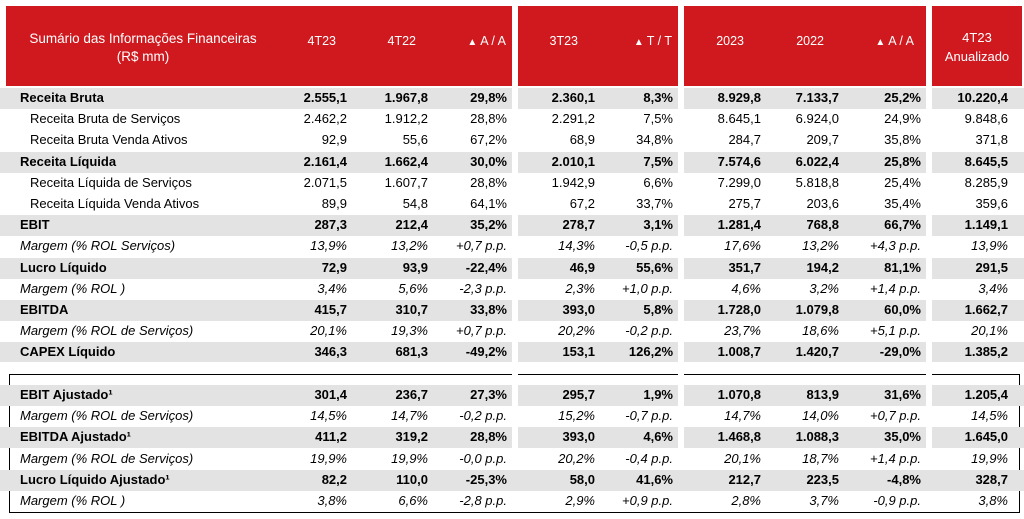 This screenshot has height=519, width=1024. What do you see at coordinates (739, 352) in the screenshot?
I see `cell-value: 1.008,7` at bounding box center [739, 352].